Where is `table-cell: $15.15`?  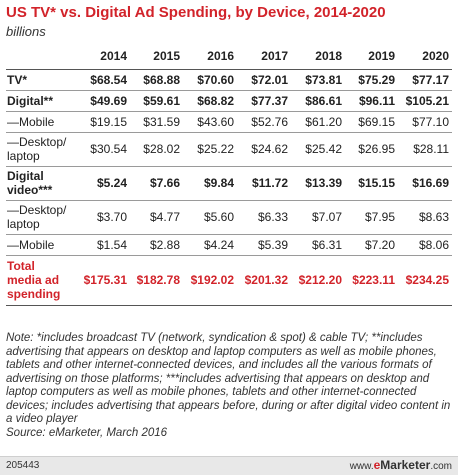
table-cell: $15.15 is located at coordinates (371, 183).